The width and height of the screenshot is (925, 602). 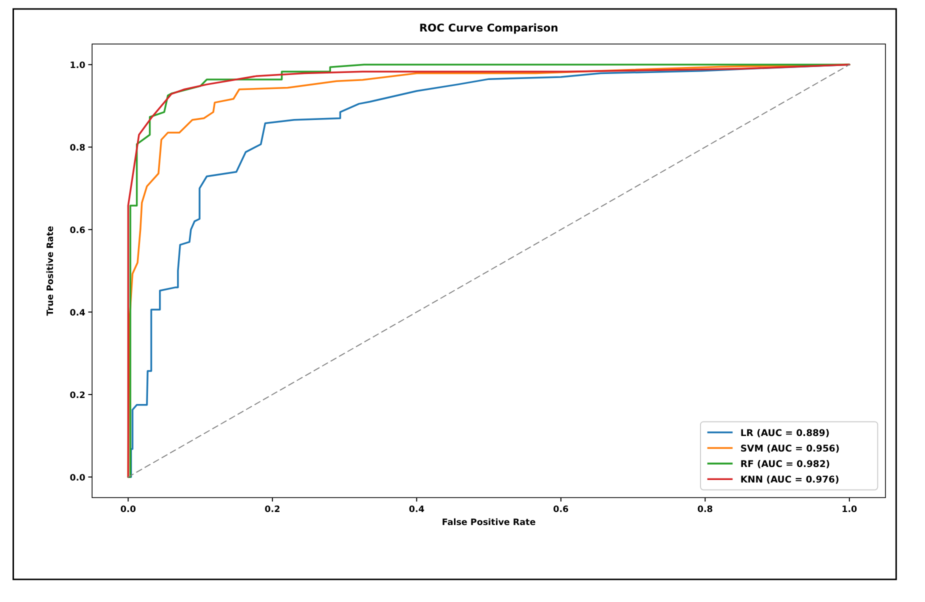 I want to click on x-tick-label: 0.6, so click(x=561, y=510).